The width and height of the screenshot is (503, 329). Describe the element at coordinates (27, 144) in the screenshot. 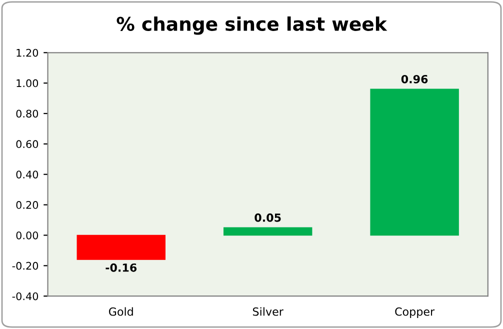

I see `y-tick-label: 0.60` at that location.